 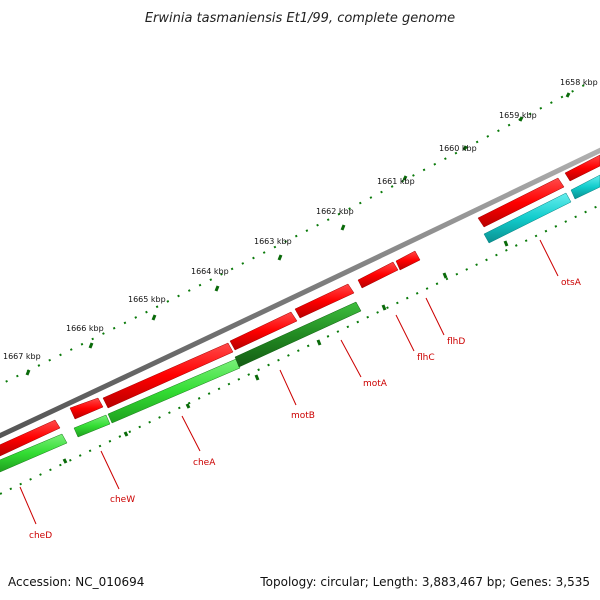 I want to click on gene-motb-block, so click(x=263, y=331).